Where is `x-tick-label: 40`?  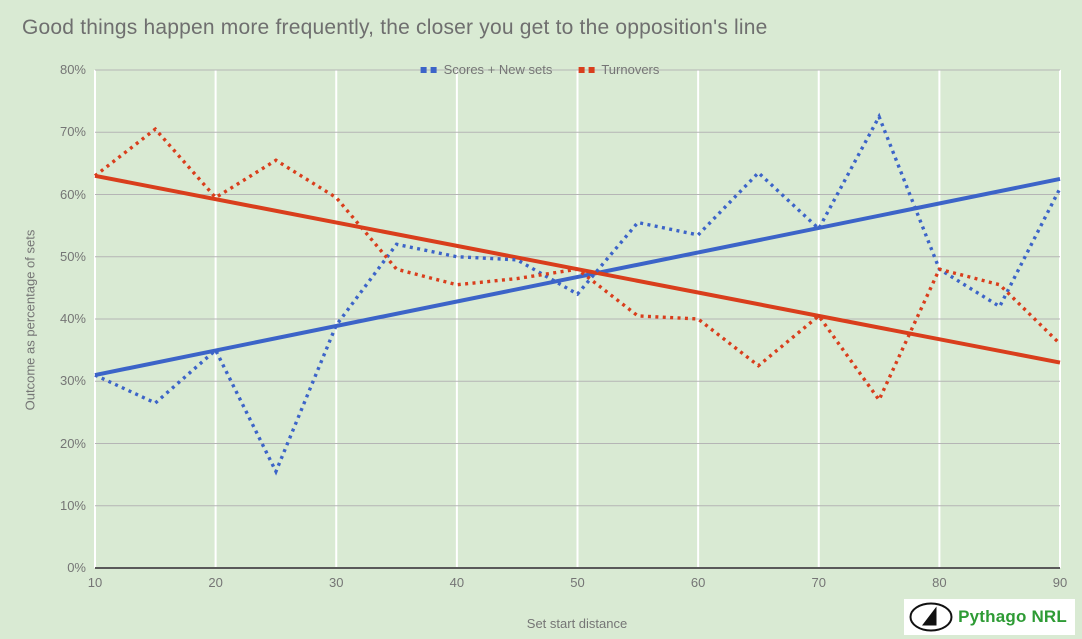
x-tick-label: 40 is located at coordinates (457, 582).